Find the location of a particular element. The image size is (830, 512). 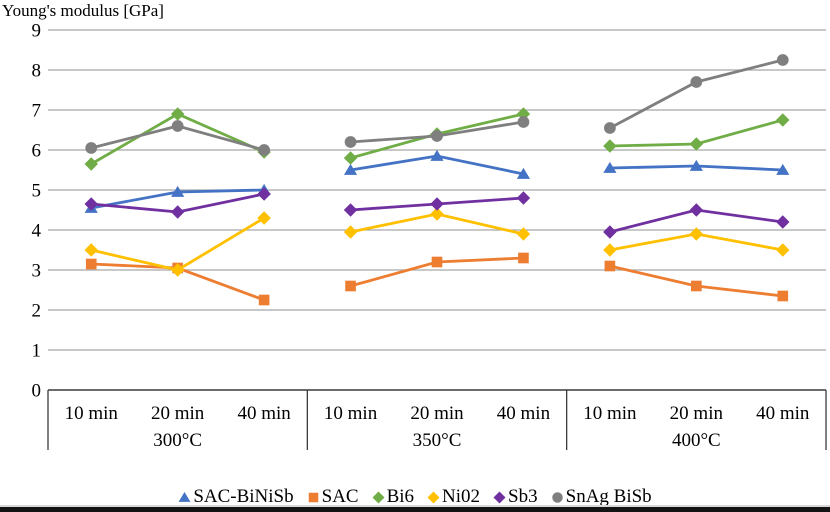

y-tick-label: 3 is located at coordinates (37, 271).